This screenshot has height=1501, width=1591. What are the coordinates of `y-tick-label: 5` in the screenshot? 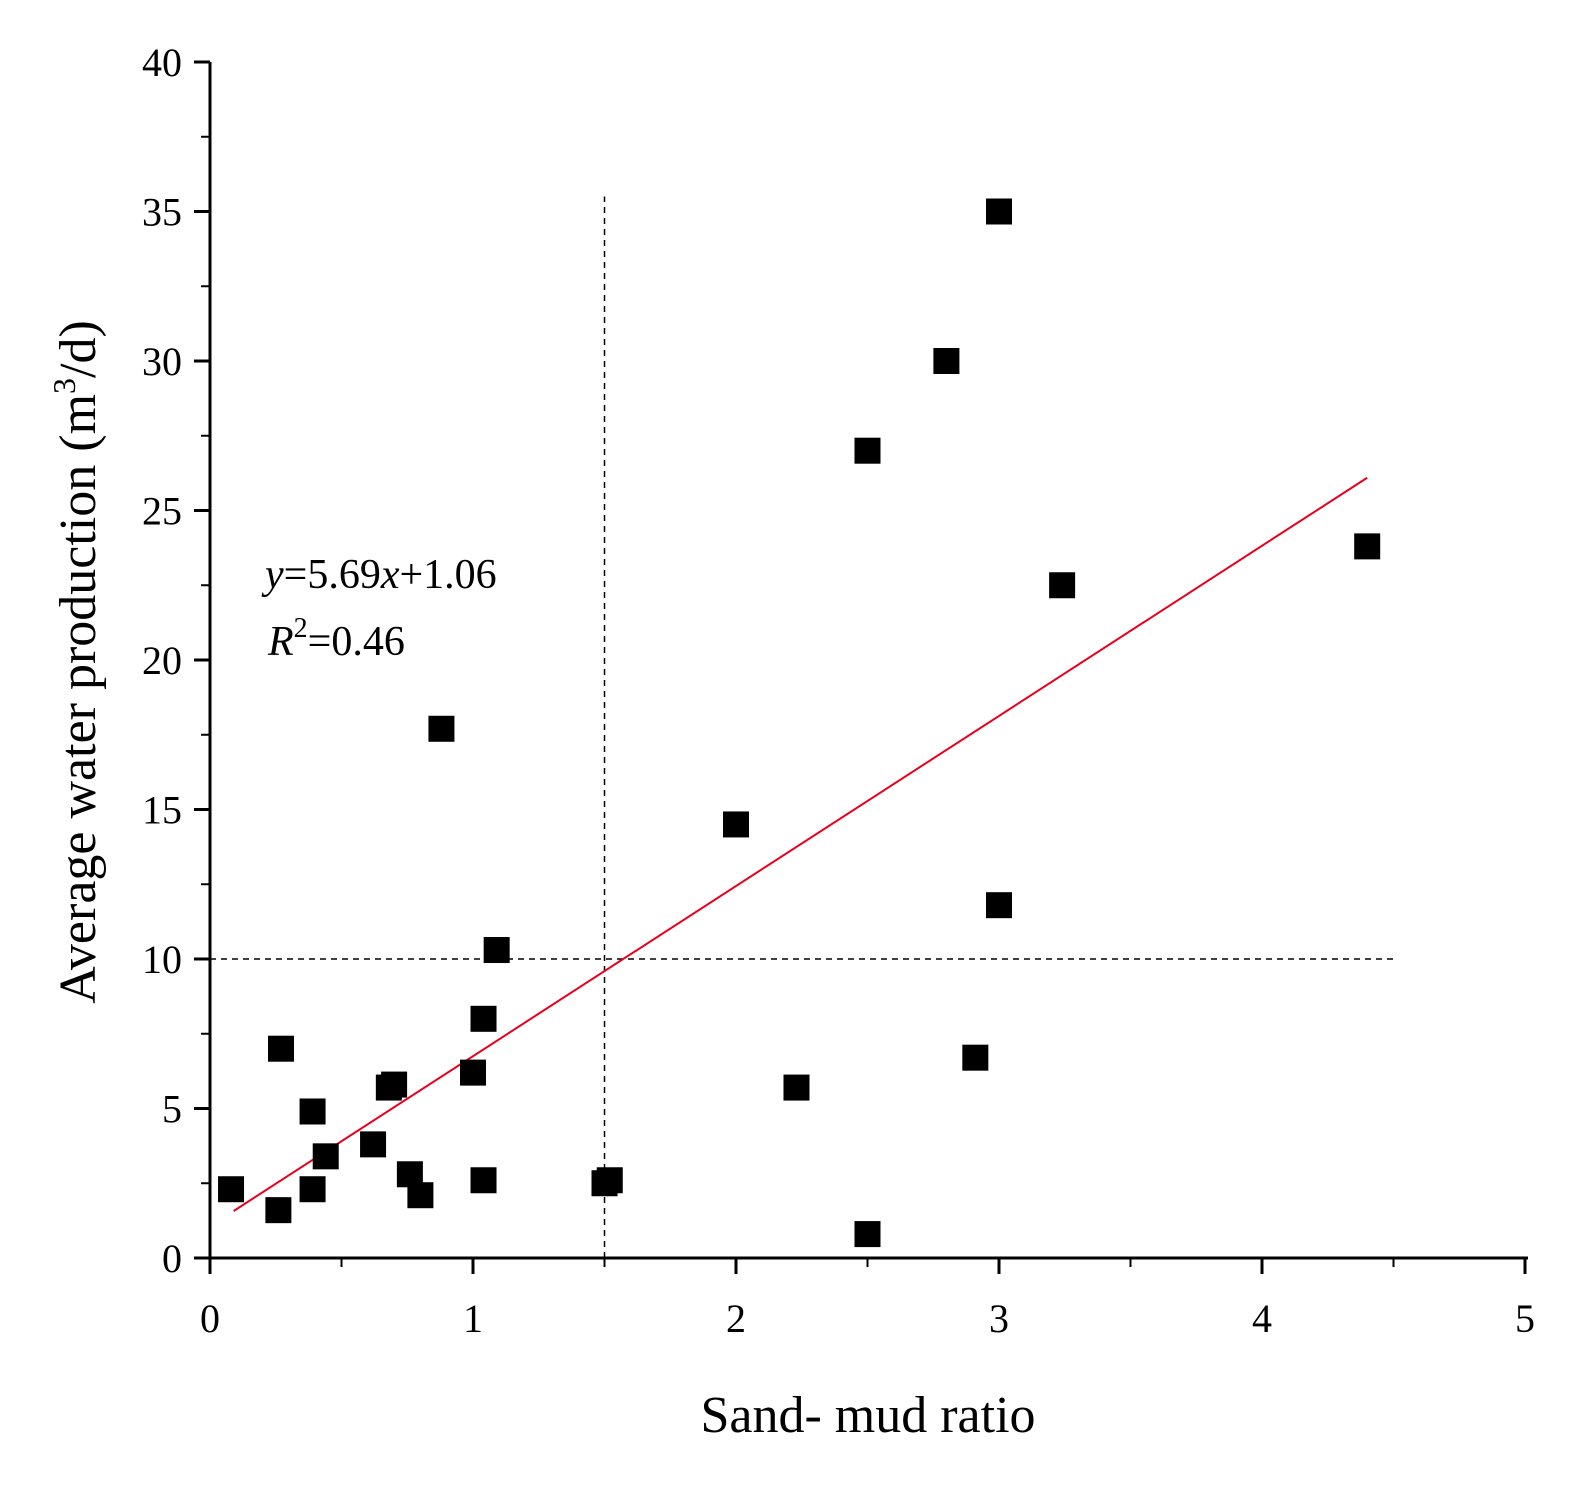 It's located at (172, 1109).